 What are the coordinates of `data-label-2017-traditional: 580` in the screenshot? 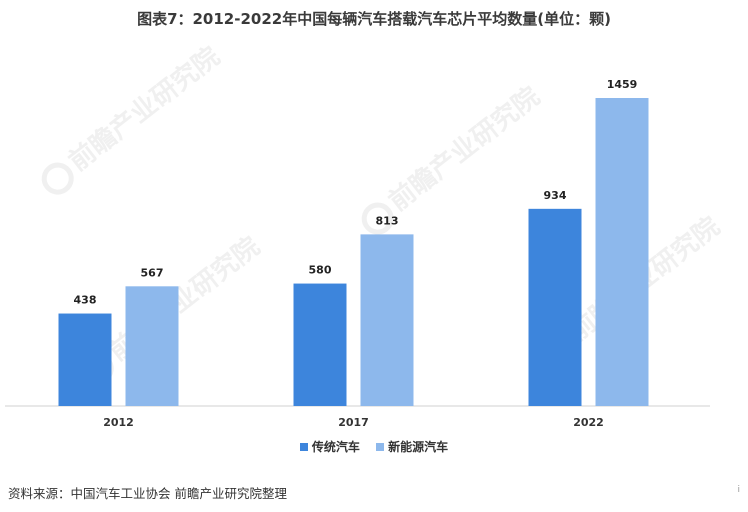 It's located at (320, 270).